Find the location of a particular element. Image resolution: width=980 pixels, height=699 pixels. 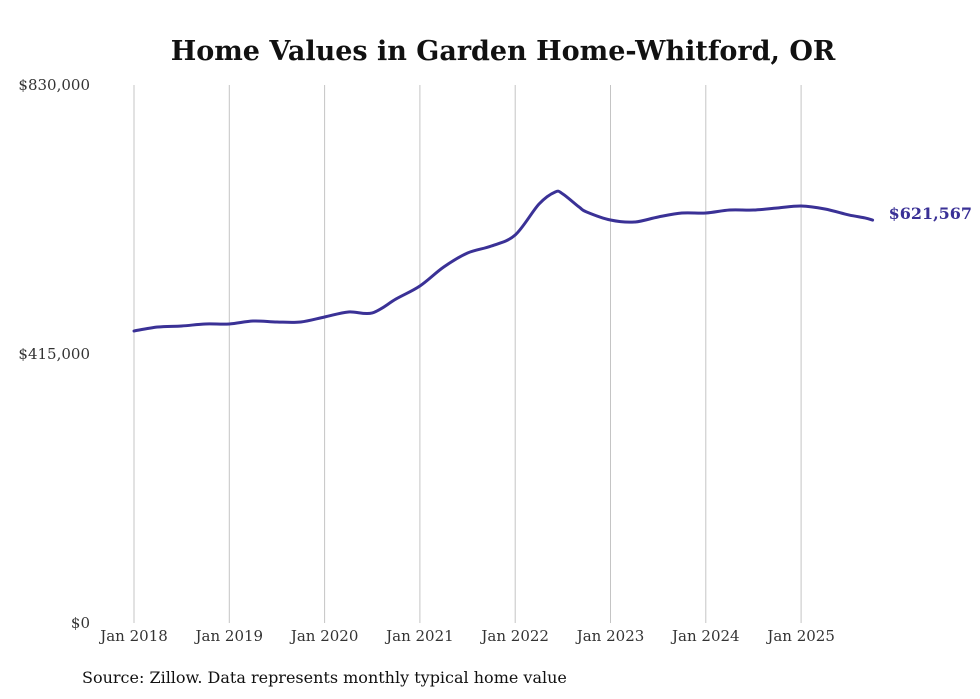

x-tick-label: Jan 2022 is located at coordinates (514, 636).